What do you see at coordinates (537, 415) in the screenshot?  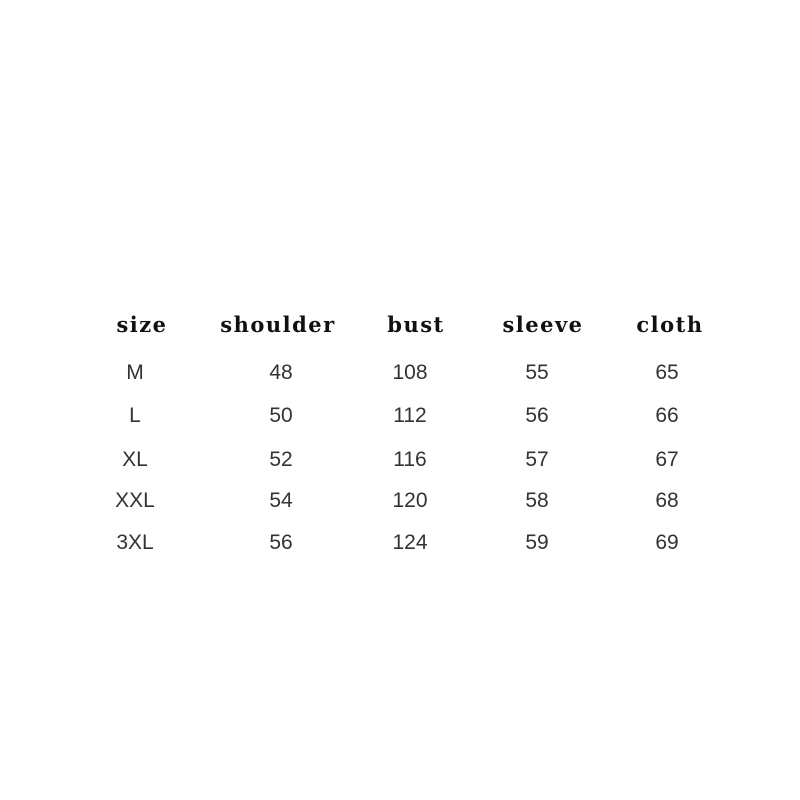 I see `cell-sleeve: 56` at bounding box center [537, 415].